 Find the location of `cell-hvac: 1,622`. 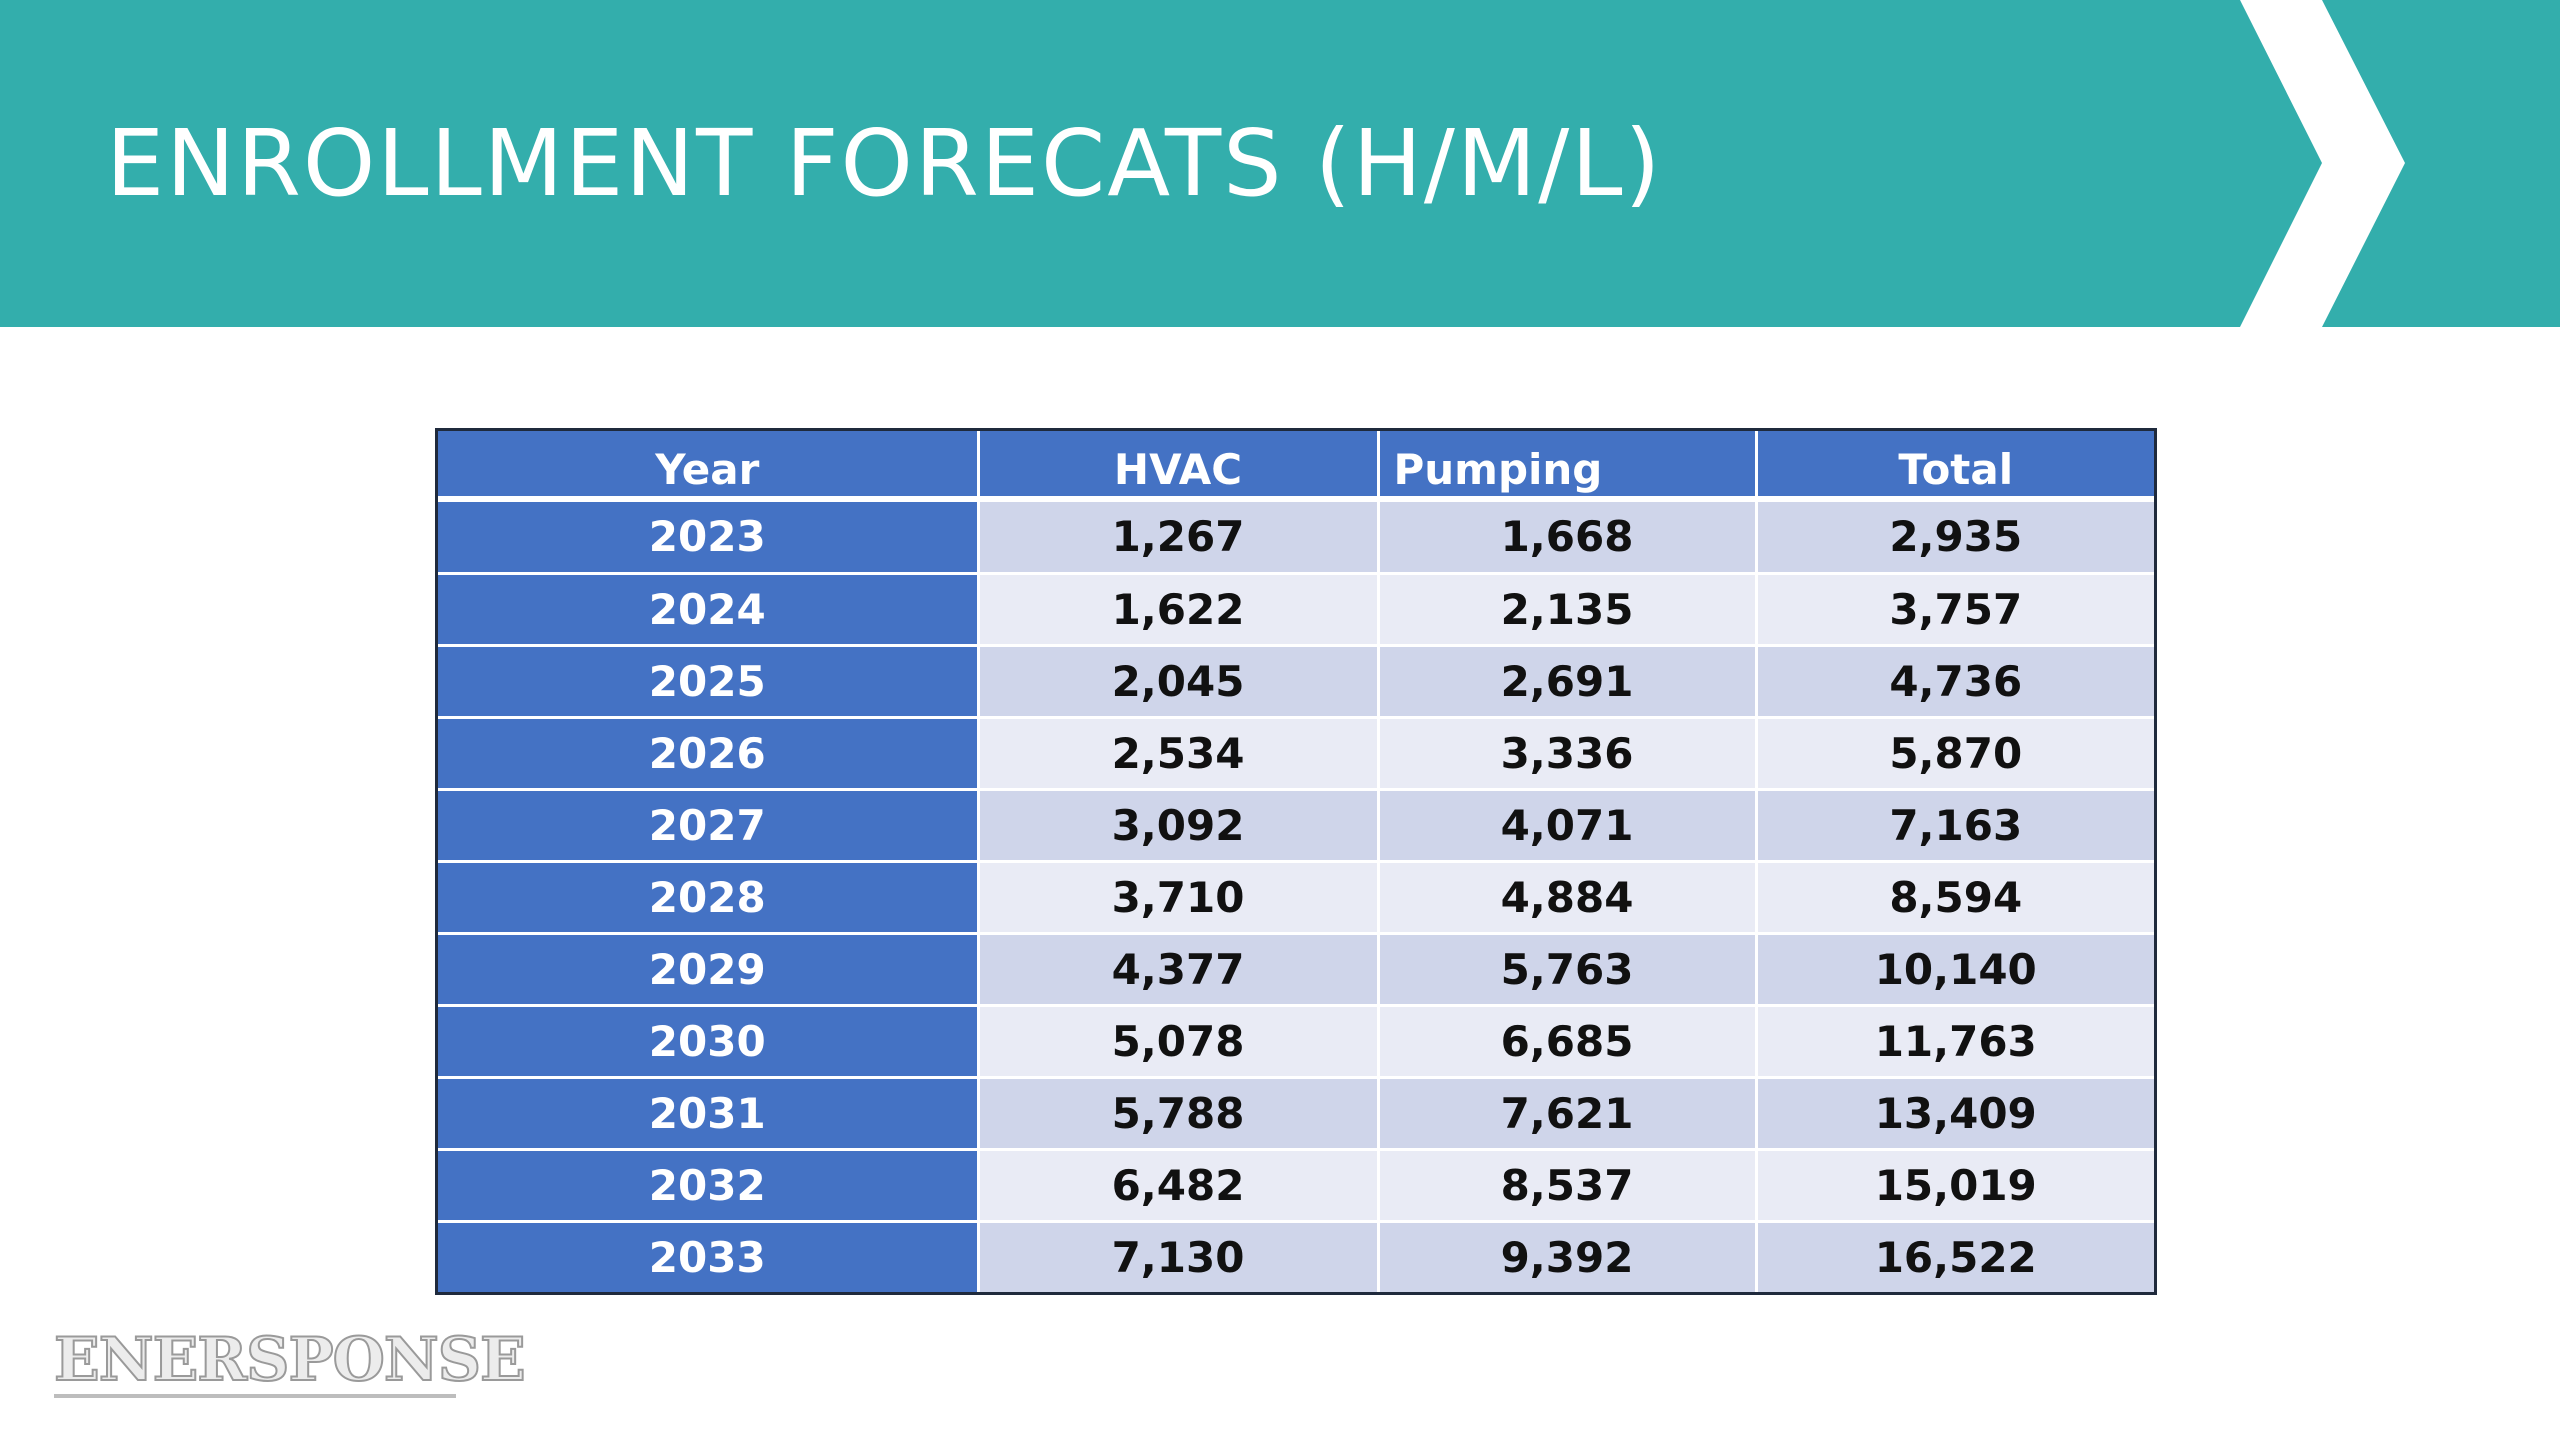

cell-hvac: 1,622 is located at coordinates (1179, 609).